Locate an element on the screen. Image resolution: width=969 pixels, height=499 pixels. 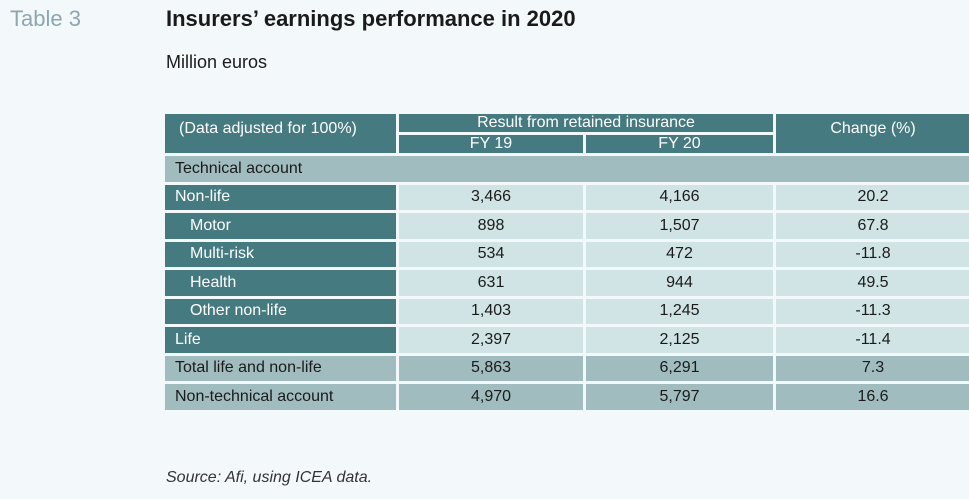
cell-fy19: 898 is located at coordinates (491, 226).